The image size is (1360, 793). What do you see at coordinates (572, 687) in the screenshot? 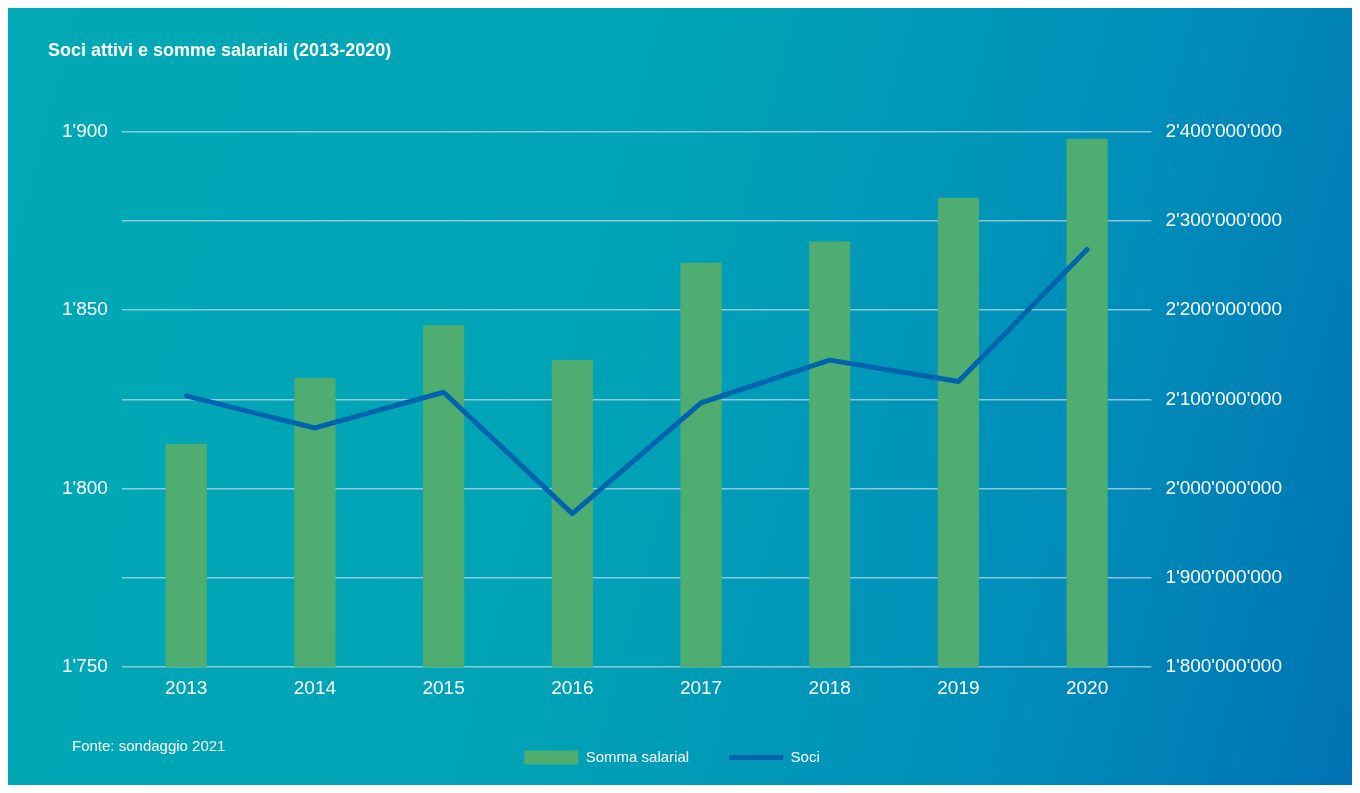
I see `x-tick-label: 2016` at bounding box center [572, 687].